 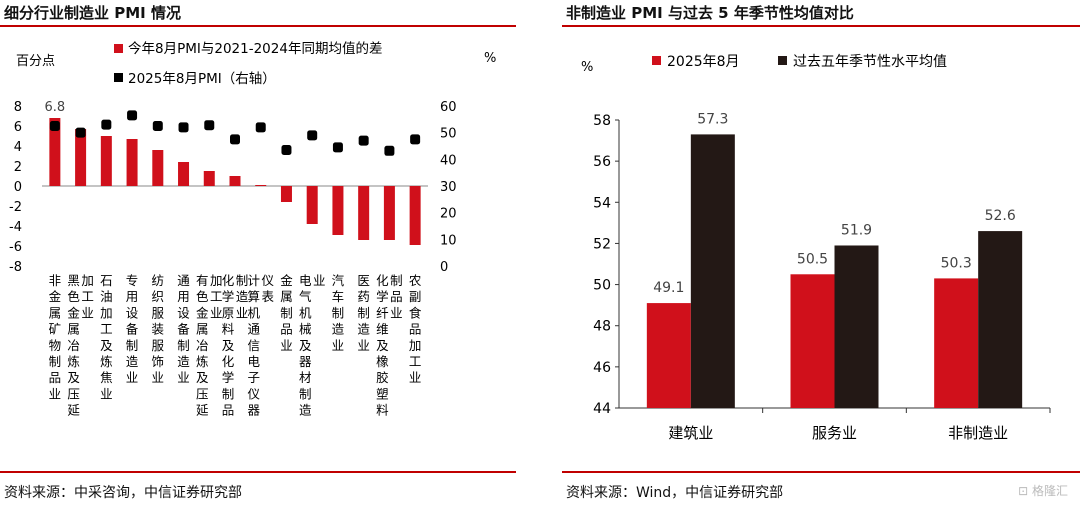 I want to click on right-category-label: 建筑业, so click(x=690, y=433).